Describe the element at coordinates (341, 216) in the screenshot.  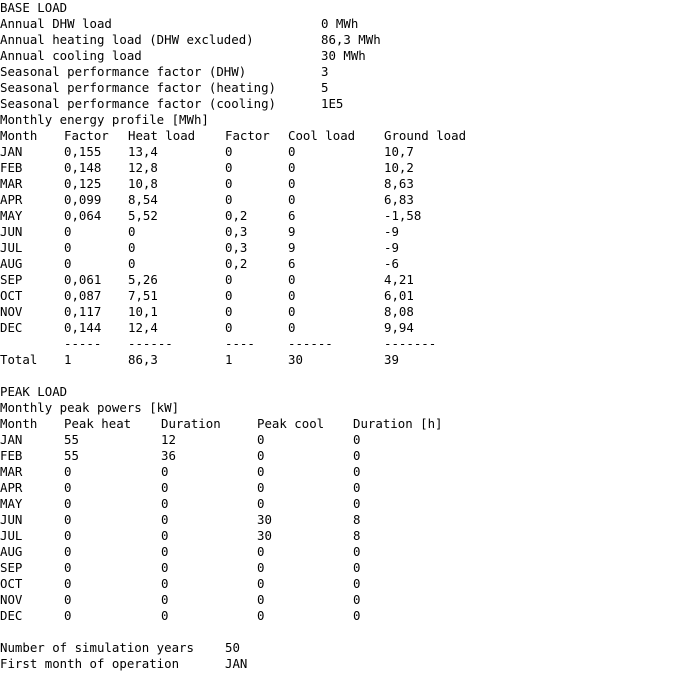
I see `table-row: MAY 0,064 5,52 0,2 6 -1,58` at that location.